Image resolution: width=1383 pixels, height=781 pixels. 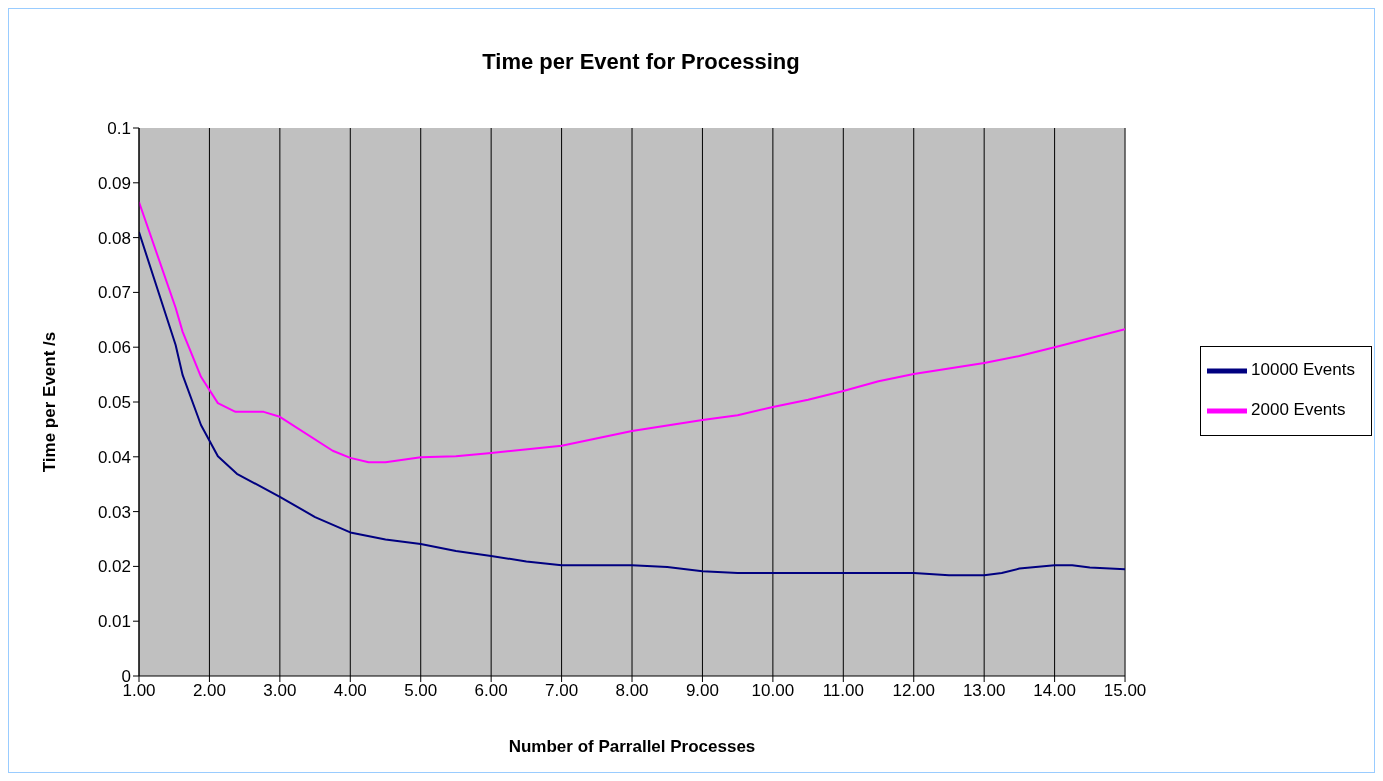 What do you see at coordinates (119, 129) in the screenshot?
I see `y-tick-label: 0.1` at bounding box center [119, 129].